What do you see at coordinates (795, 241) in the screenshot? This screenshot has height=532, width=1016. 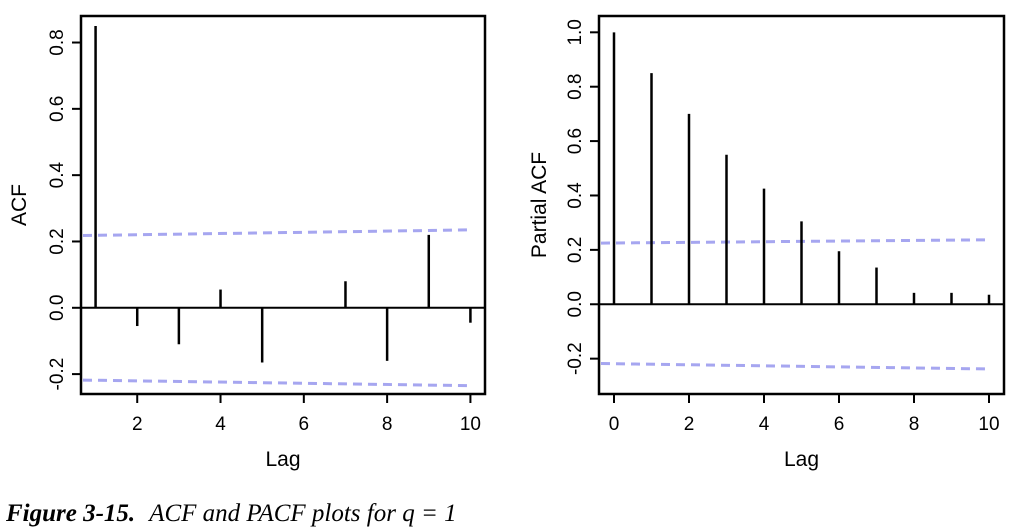 I see `pacf-confidence-upper` at bounding box center [795, 241].